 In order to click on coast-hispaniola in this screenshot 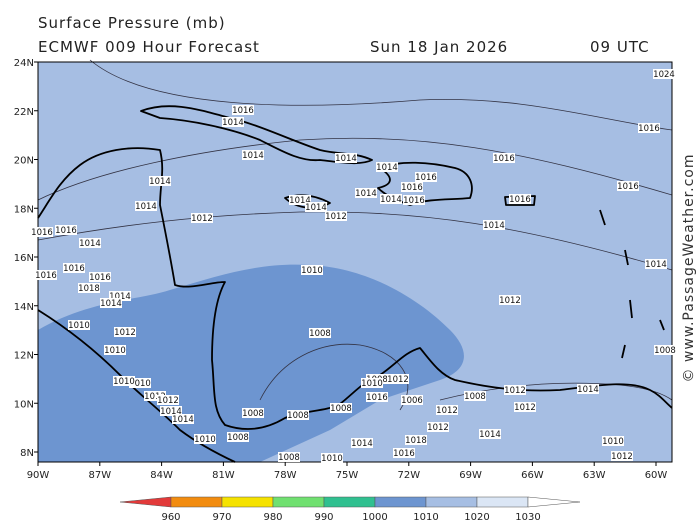, I will do `click(425, 183)`.